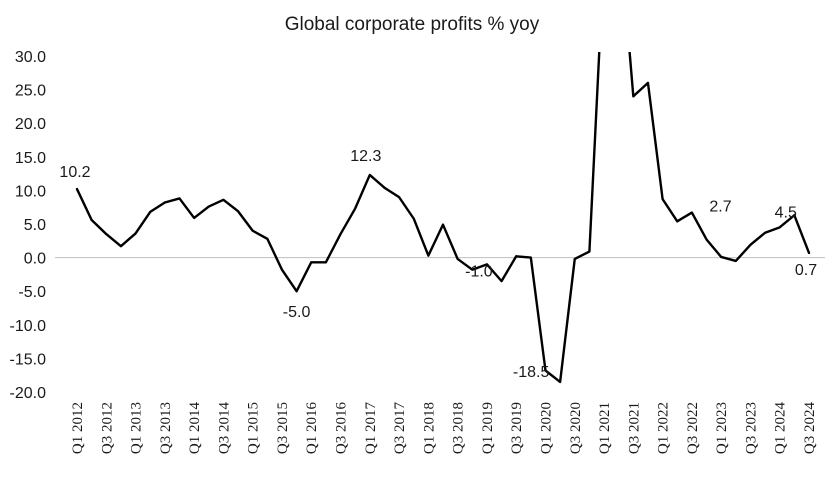  I want to click on data-label: -5.0, so click(297, 312).